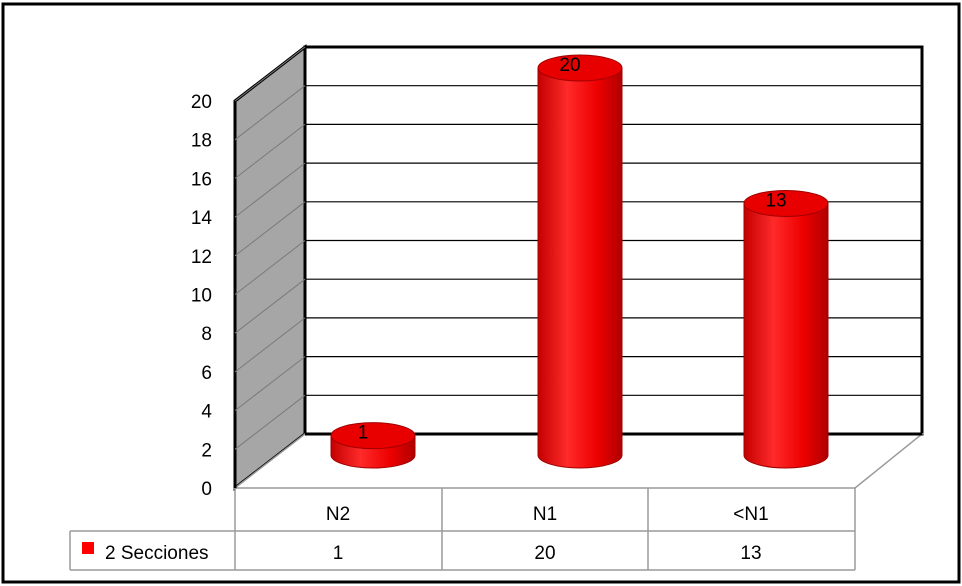  What do you see at coordinates (750, 514) in the screenshot?
I see `table-header-cell: <N1` at bounding box center [750, 514].